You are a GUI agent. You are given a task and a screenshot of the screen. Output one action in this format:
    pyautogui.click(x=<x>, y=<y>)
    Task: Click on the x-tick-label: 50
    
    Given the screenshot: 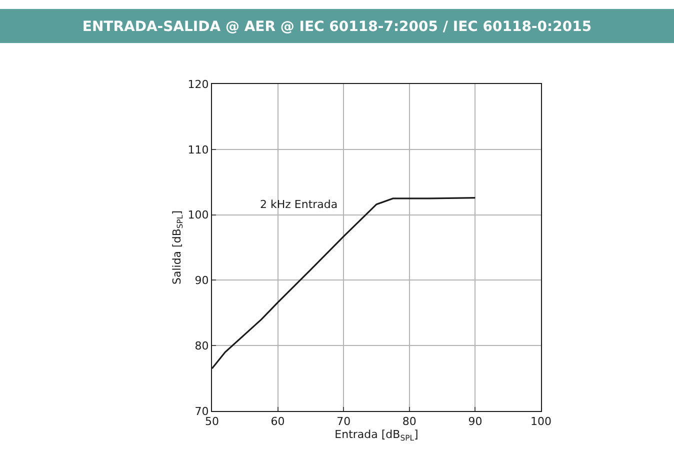 What is the action you would take?
    pyautogui.click(x=212, y=421)
    